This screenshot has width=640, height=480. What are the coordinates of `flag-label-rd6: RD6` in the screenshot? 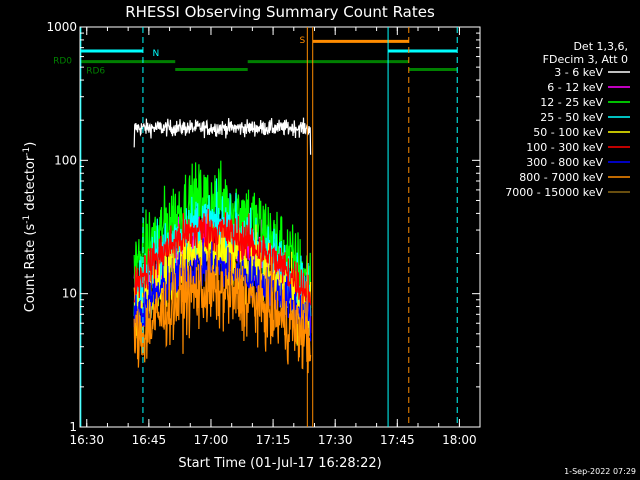 It's located at (95, 72).